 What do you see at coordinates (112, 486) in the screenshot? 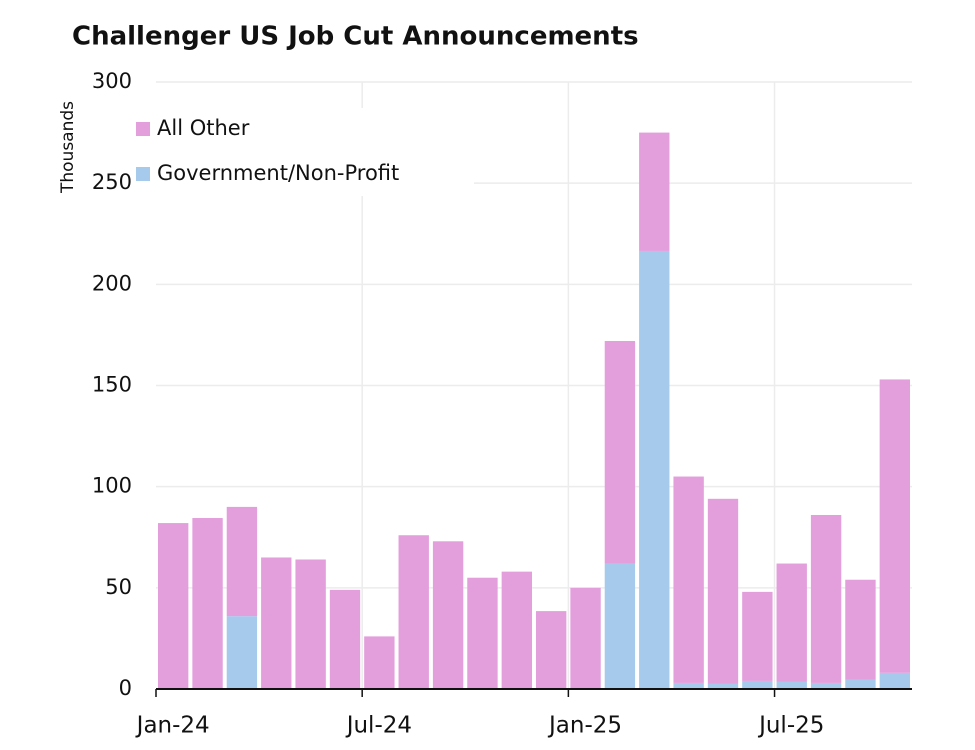
I see `y-tick-label: 100` at bounding box center [112, 486].